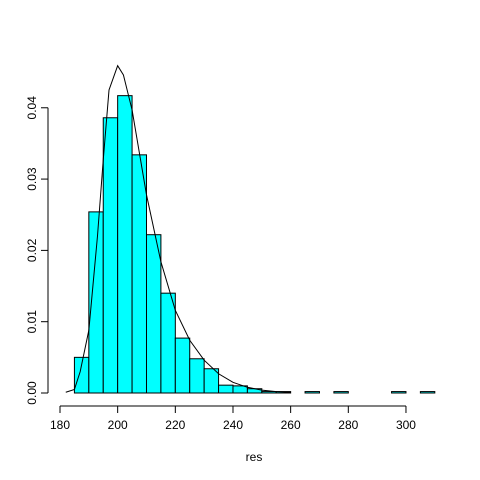 This screenshot has width=480, height=480. I want to click on x-tick-label: 260, so click(291, 425).